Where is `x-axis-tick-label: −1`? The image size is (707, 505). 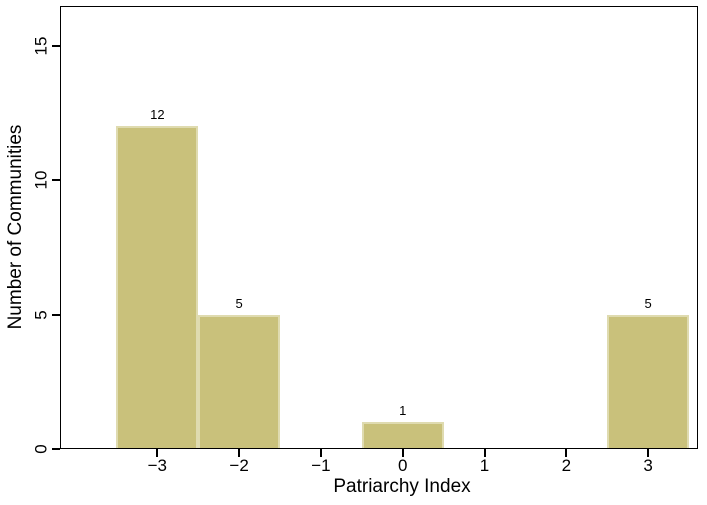
x-axis-tick-label: −1 is located at coordinates (321, 465).